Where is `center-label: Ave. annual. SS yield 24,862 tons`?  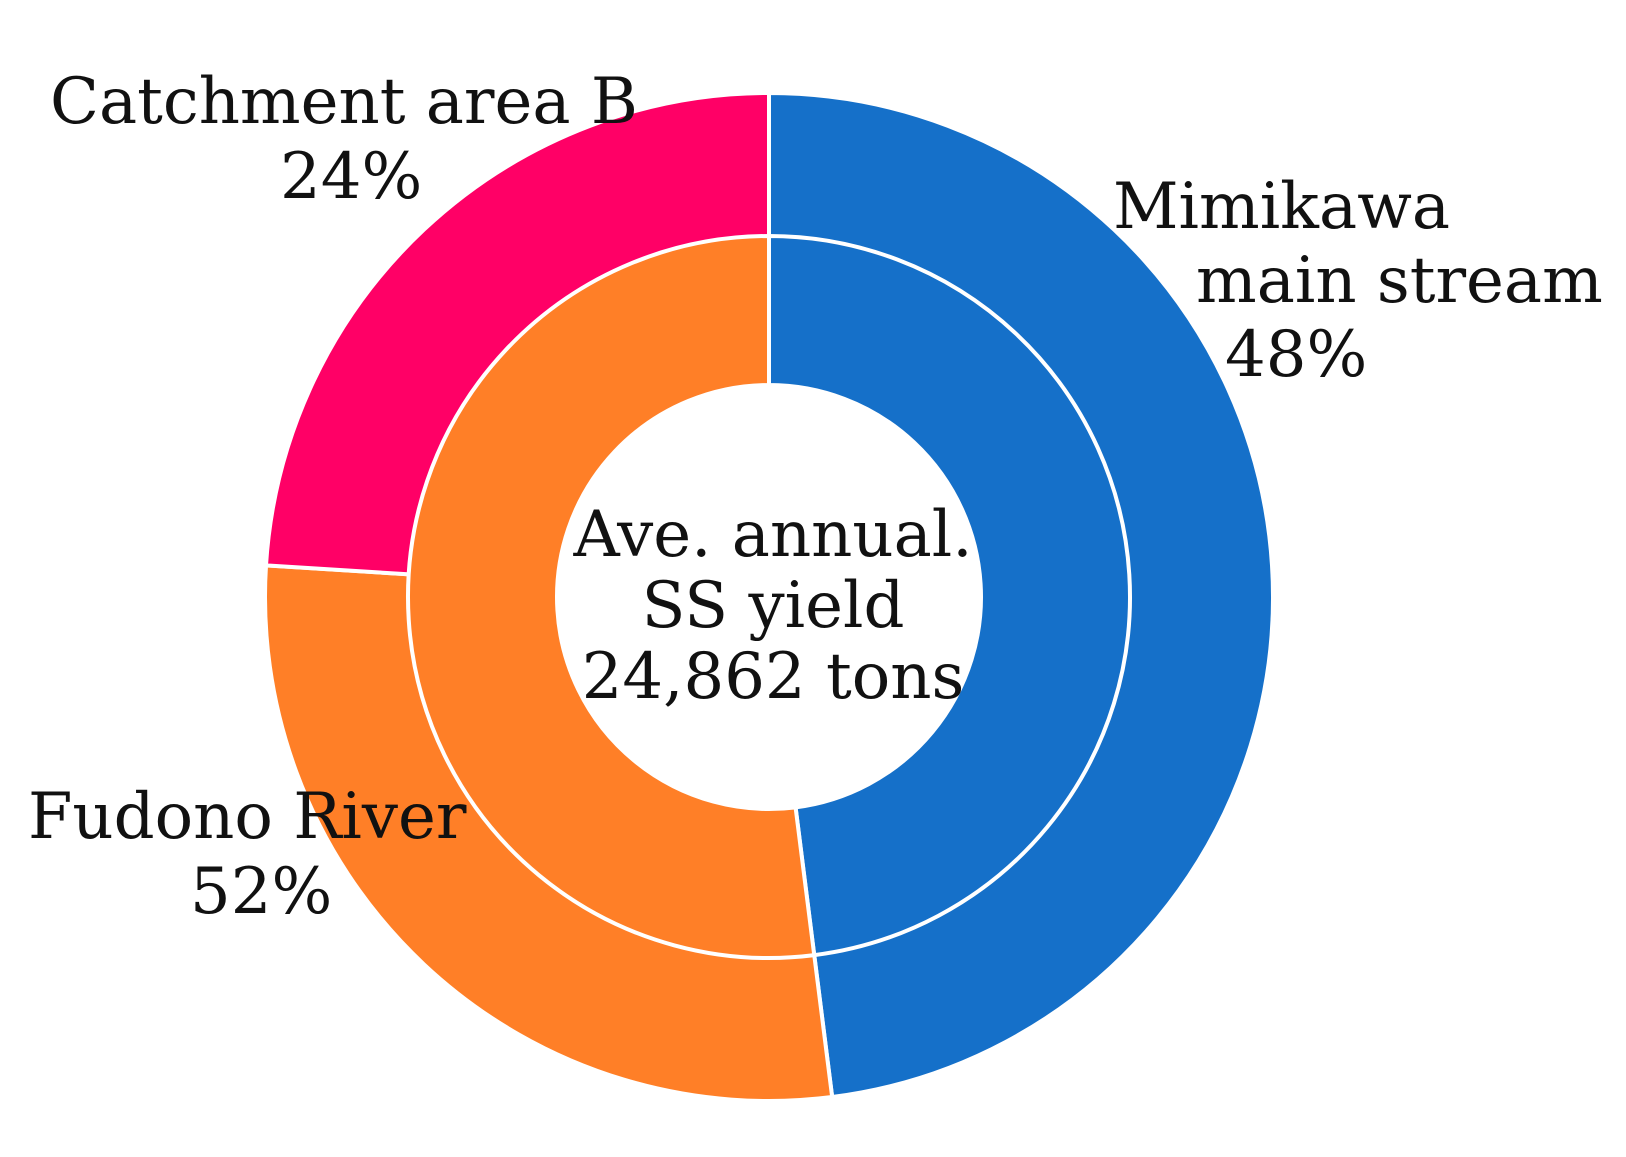
center-label: Ave. annual. SS yield 24,862 tons is located at coordinates (772, 606).